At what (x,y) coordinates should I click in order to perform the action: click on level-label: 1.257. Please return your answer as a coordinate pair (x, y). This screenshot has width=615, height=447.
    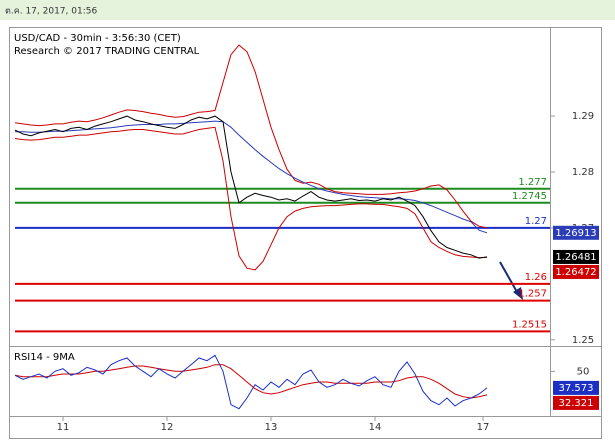
    Looking at the image, I should click on (532, 294).